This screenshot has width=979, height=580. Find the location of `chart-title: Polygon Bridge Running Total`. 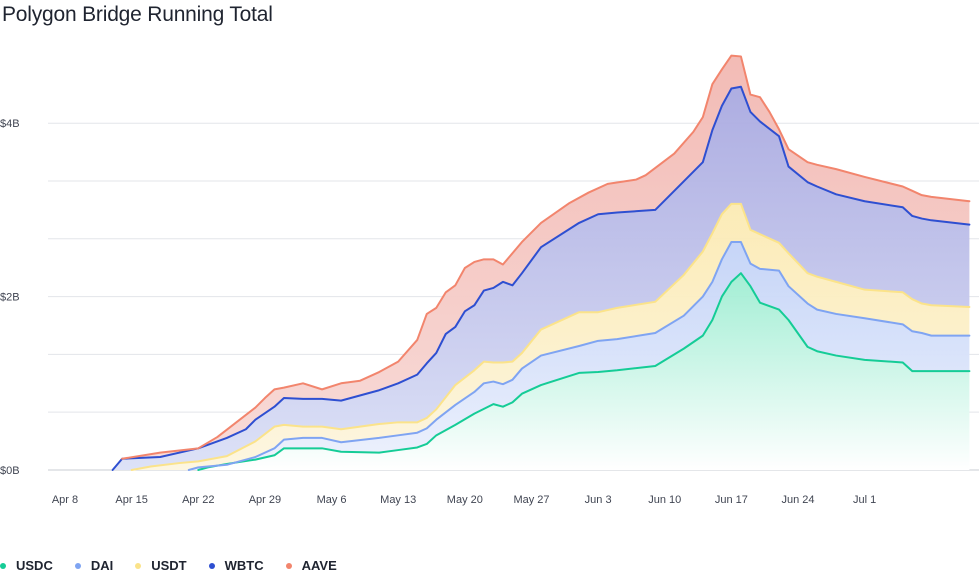

chart-title: Polygon Bridge Running Total is located at coordinates (137, 14).